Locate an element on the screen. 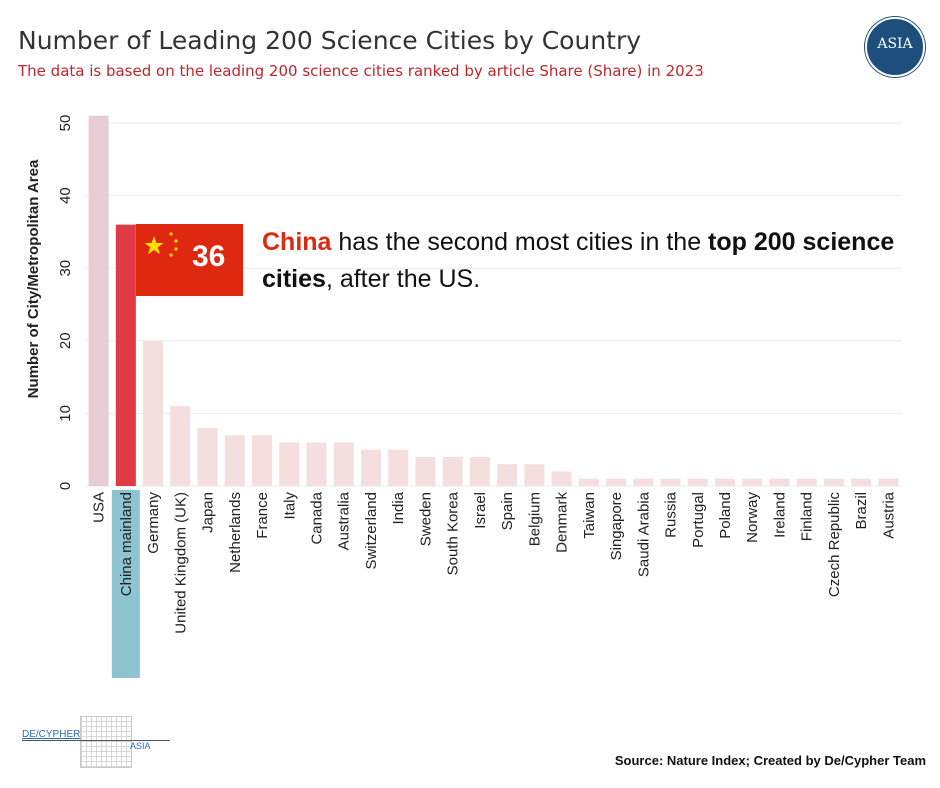 This screenshot has height=788, width=940. flag-stars-icon is located at coordinates (161, 244).